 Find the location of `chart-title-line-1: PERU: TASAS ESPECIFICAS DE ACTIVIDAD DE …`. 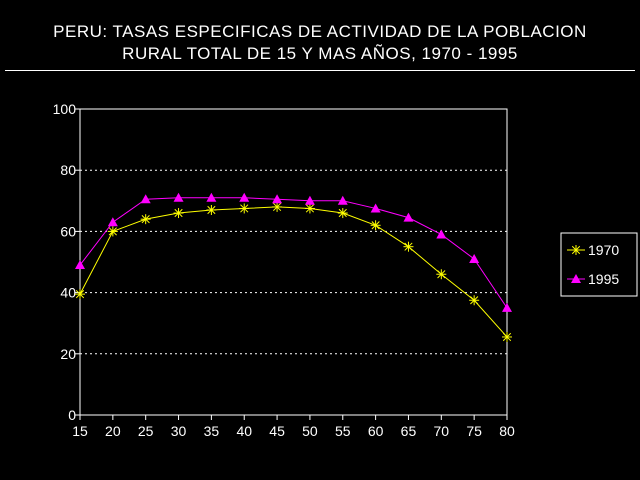

chart-title-line-1: PERU: TASAS ESPECIFICAS DE ACTIVIDAD DE … is located at coordinates (320, 31).